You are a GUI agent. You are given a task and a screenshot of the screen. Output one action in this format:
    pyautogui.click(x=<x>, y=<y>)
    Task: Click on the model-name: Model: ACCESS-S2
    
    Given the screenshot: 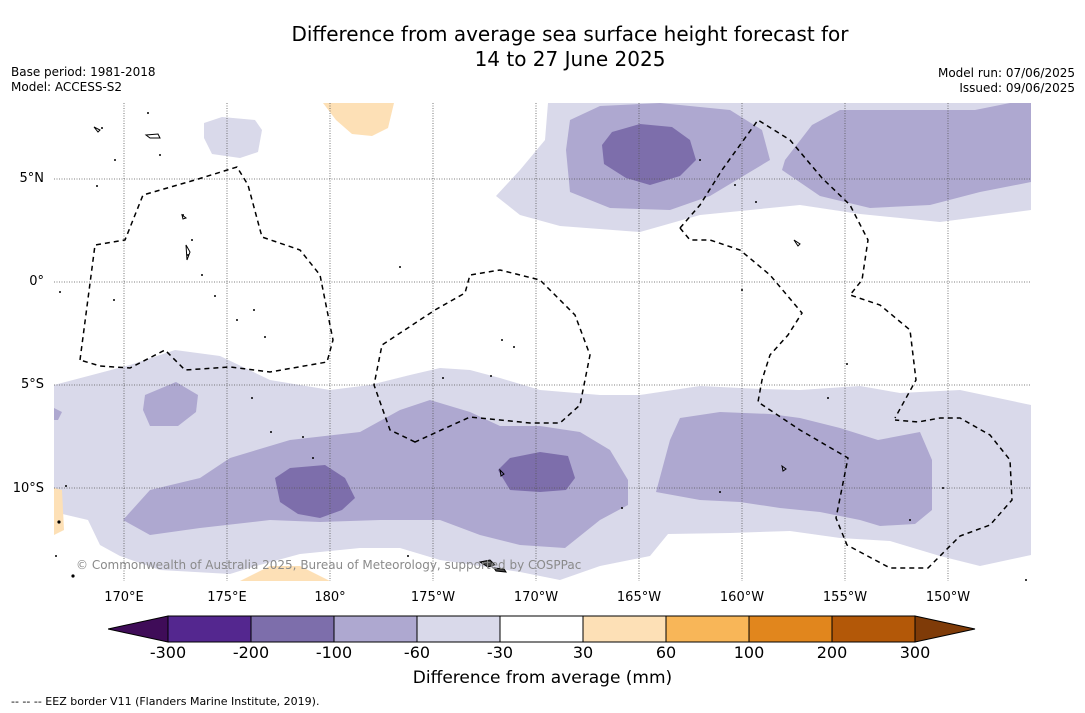 What is the action you would take?
    pyautogui.click(x=67, y=87)
    